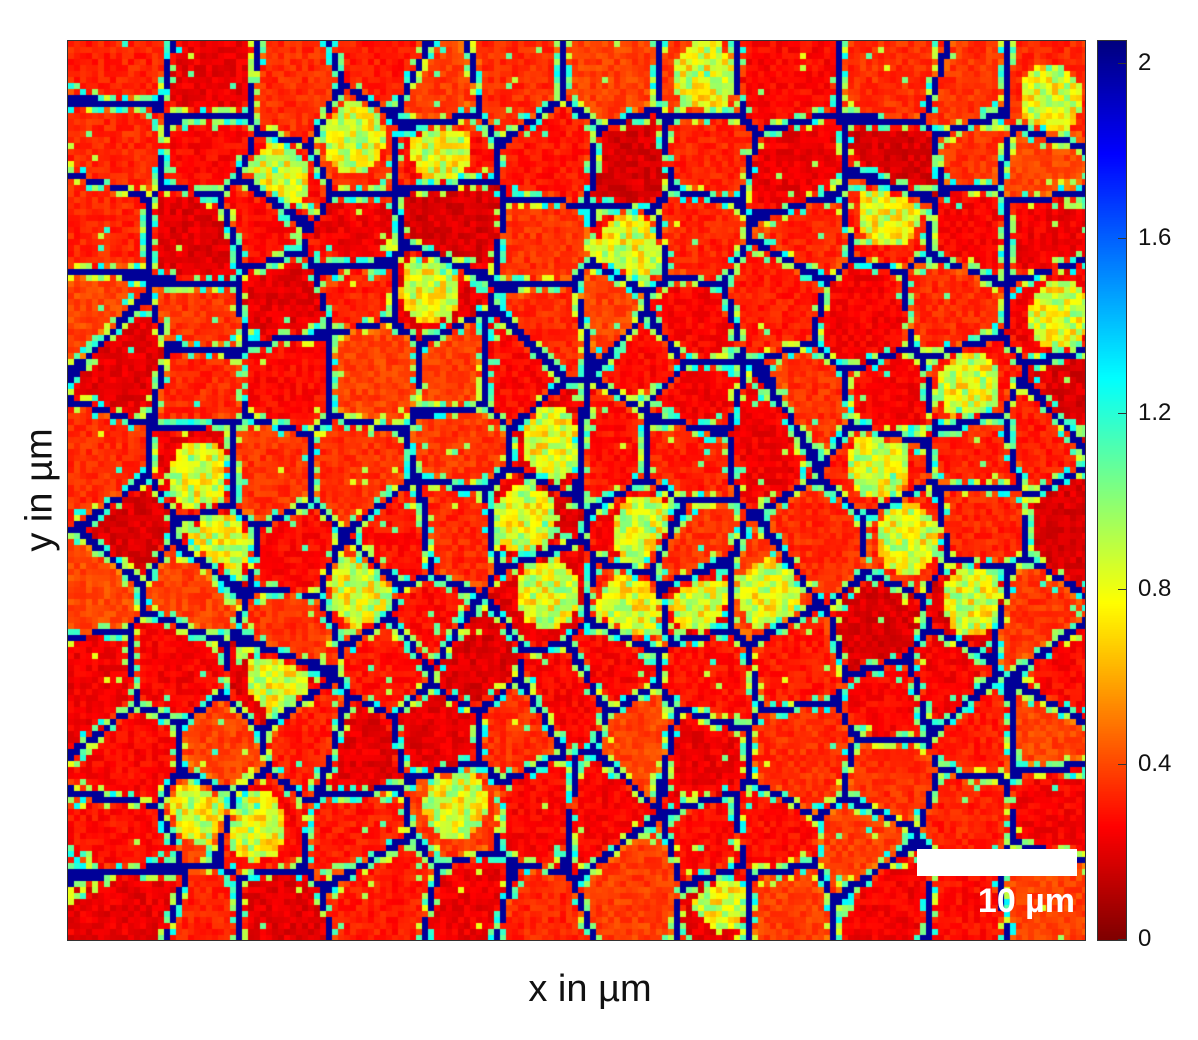  Describe the element at coordinates (1112, 490) in the screenshot. I see `colorbar` at that location.